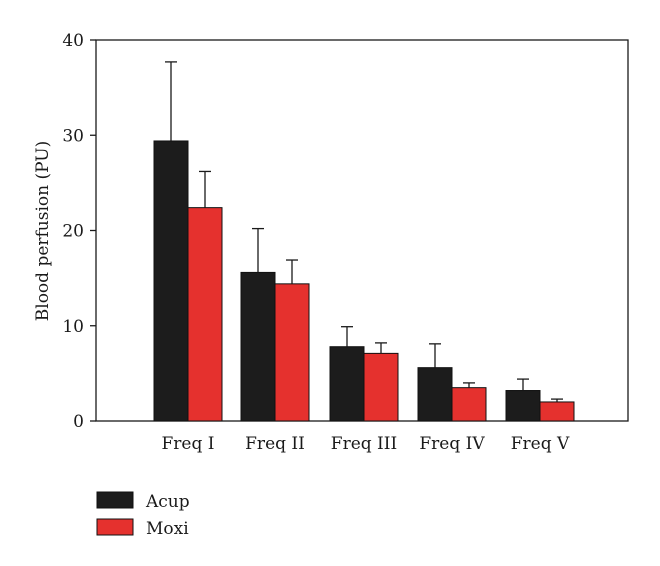 The image size is (660, 566). Describe the element at coordinates (73, 41) in the screenshot. I see `y-tick-label: 40` at that location.